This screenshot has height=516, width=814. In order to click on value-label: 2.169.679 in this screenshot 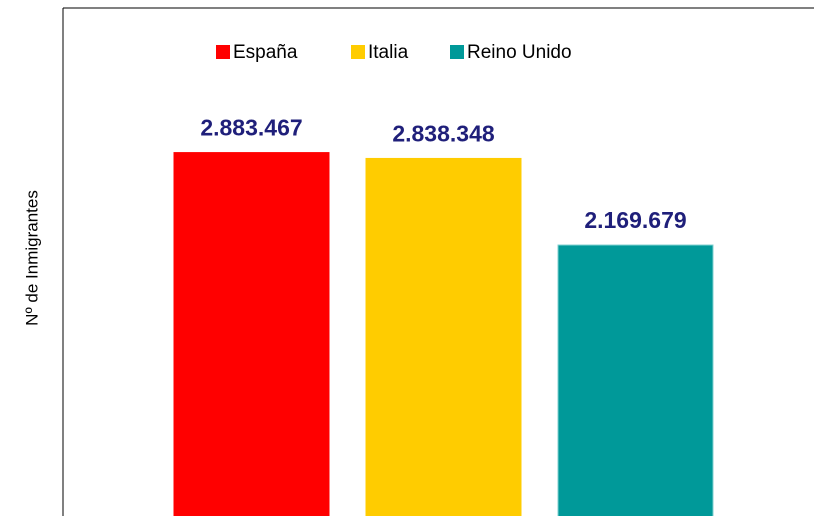, I will do `click(635, 220)`.